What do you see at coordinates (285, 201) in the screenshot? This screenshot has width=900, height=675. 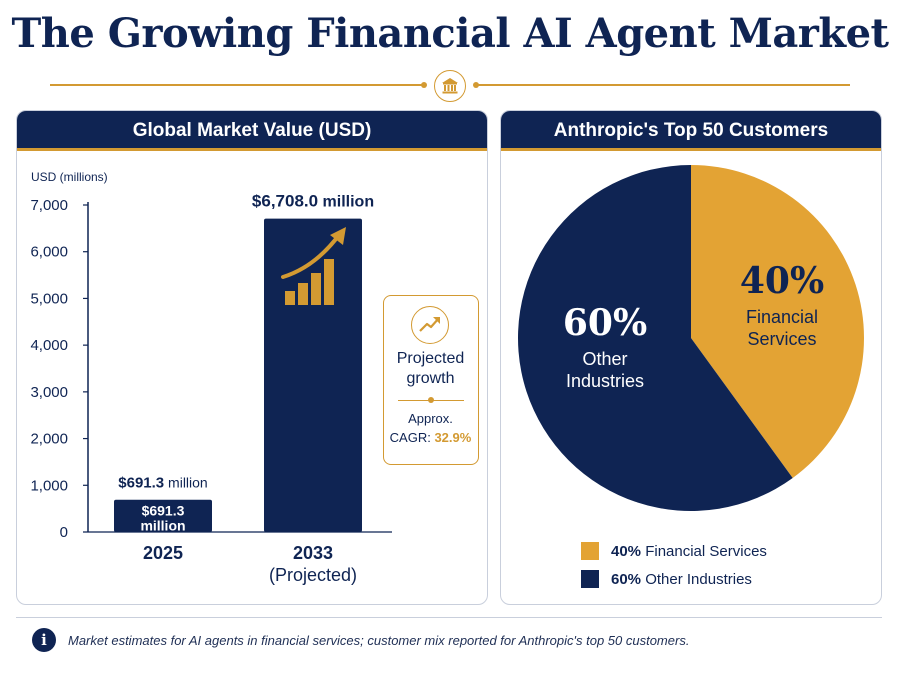 I see `bar-value-amount: $6,708.0` at bounding box center [285, 201].